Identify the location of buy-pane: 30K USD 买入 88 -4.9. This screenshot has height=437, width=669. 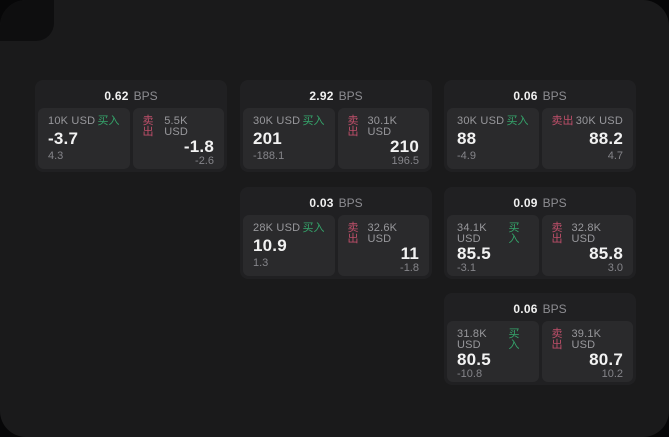
(493, 138).